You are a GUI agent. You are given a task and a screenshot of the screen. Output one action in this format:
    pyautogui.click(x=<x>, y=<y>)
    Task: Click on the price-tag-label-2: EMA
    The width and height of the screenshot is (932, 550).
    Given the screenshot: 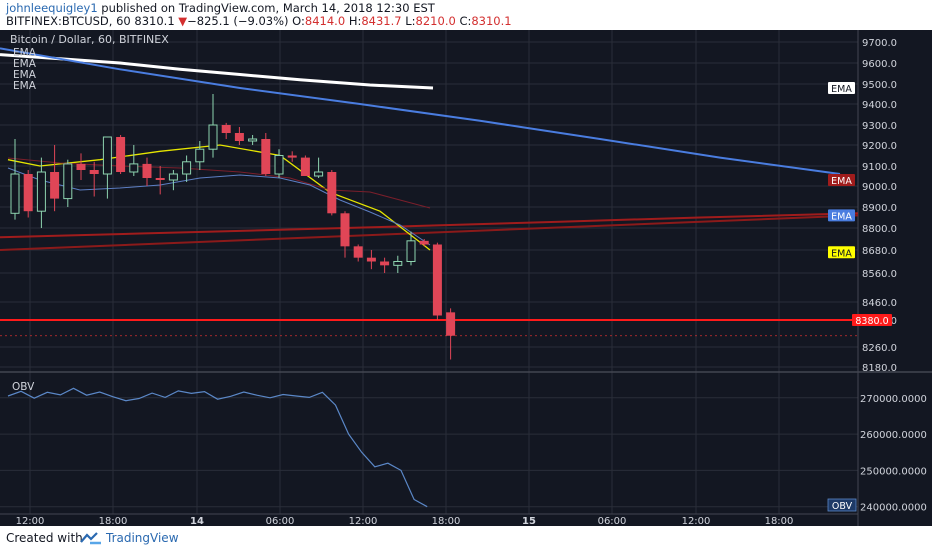 What is the action you would take?
    pyautogui.click(x=841, y=216)
    